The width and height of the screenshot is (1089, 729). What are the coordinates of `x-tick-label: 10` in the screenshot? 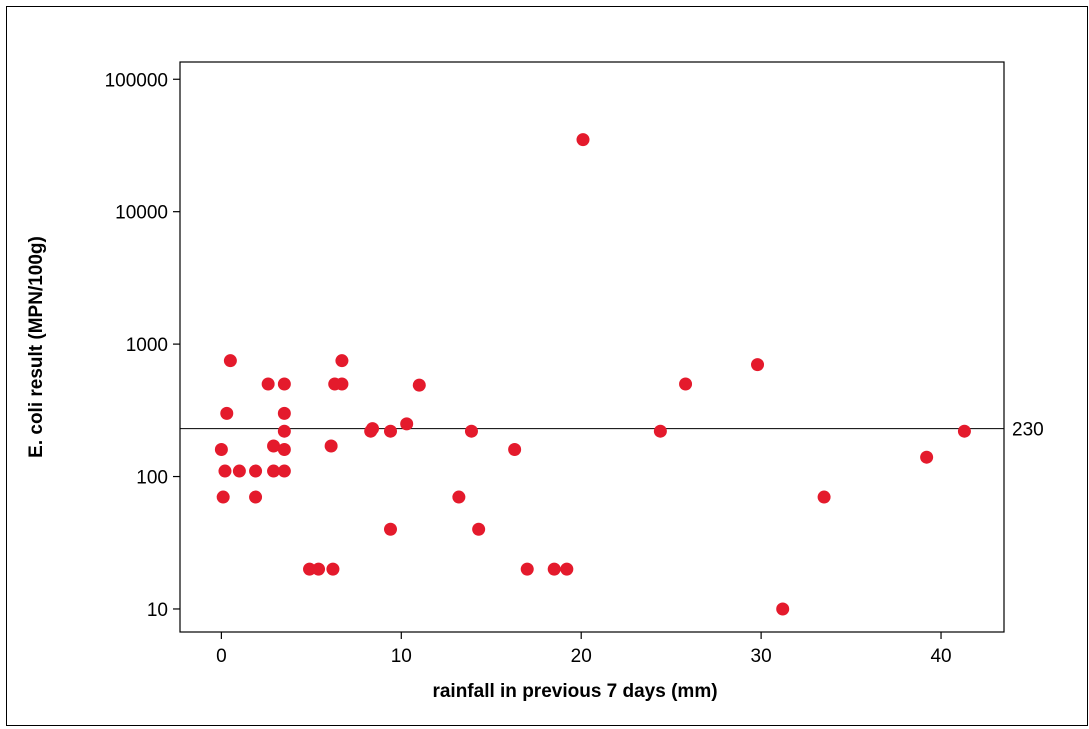 It's located at (401, 656).